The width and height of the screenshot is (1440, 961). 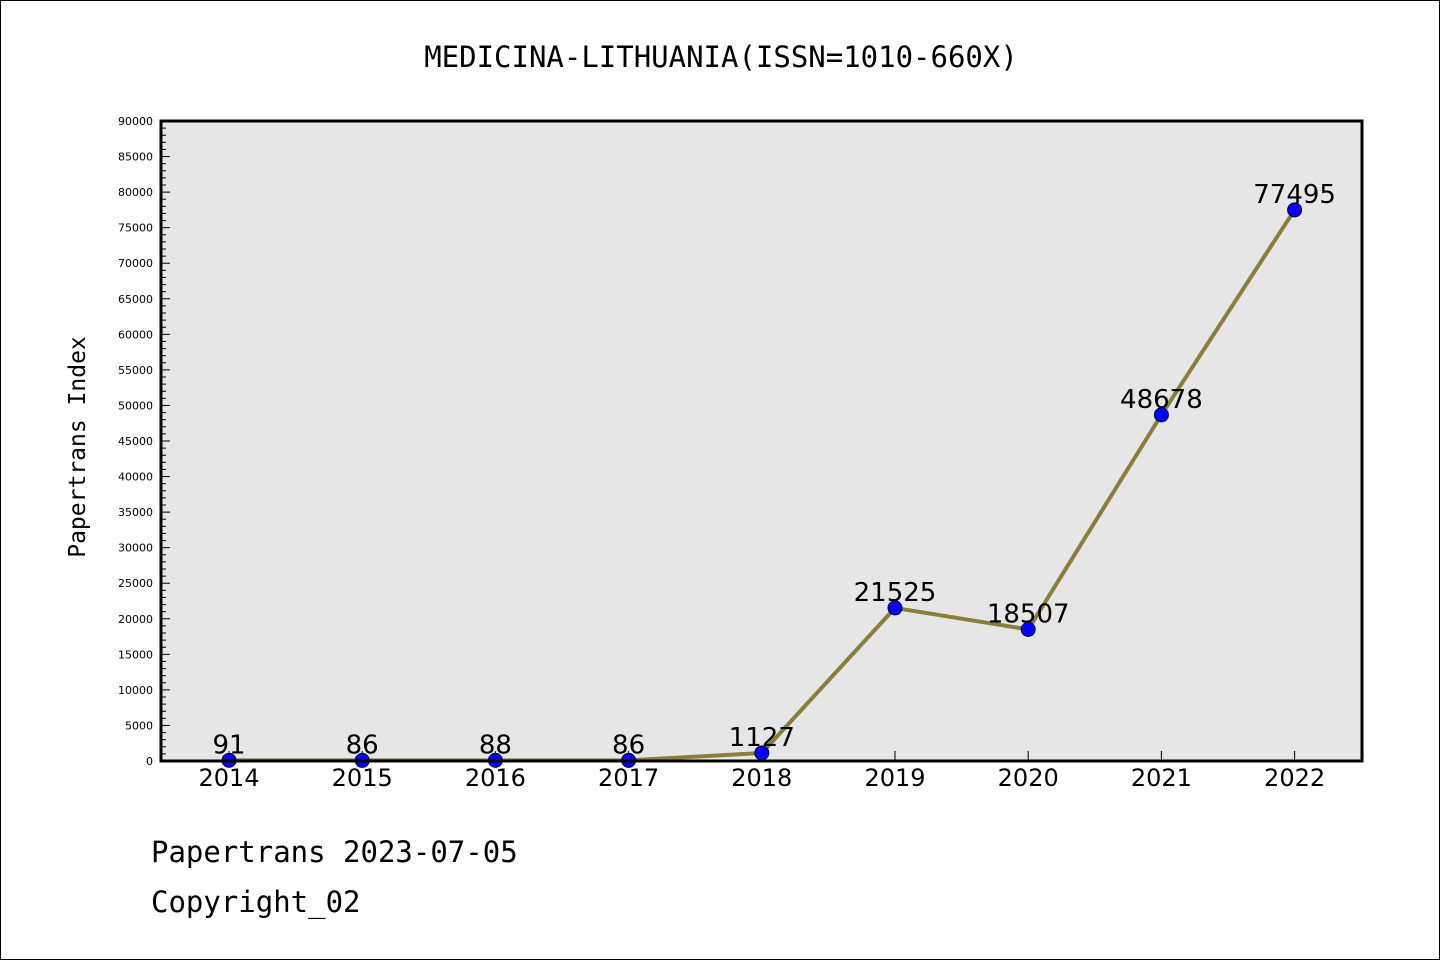 What do you see at coordinates (135, 477) in the screenshot?
I see `y-tick-label: 40000` at bounding box center [135, 477].